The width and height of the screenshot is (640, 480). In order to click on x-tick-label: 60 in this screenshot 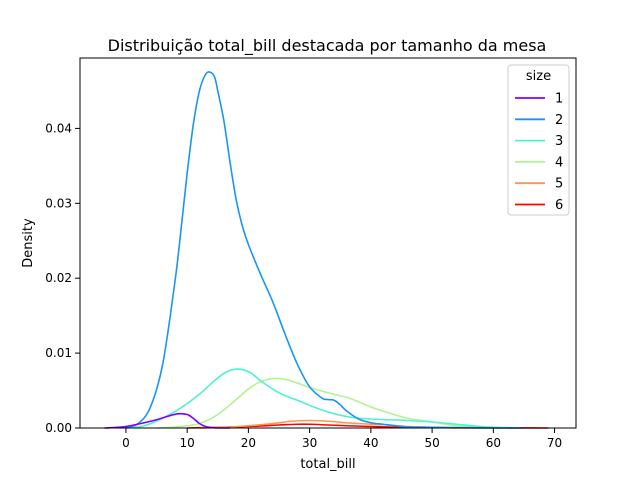, I will do `click(493, 443)`.